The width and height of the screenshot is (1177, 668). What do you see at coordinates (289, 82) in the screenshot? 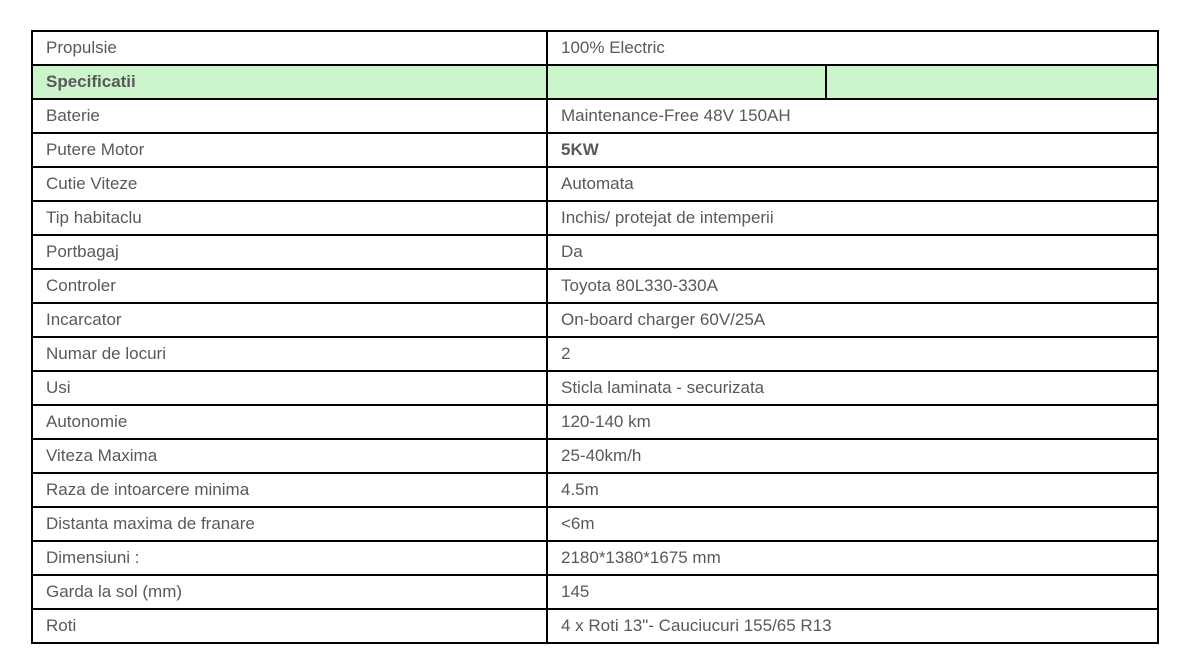
I see `section-header-cell: Specificatii` at bounding box center [289, 82].